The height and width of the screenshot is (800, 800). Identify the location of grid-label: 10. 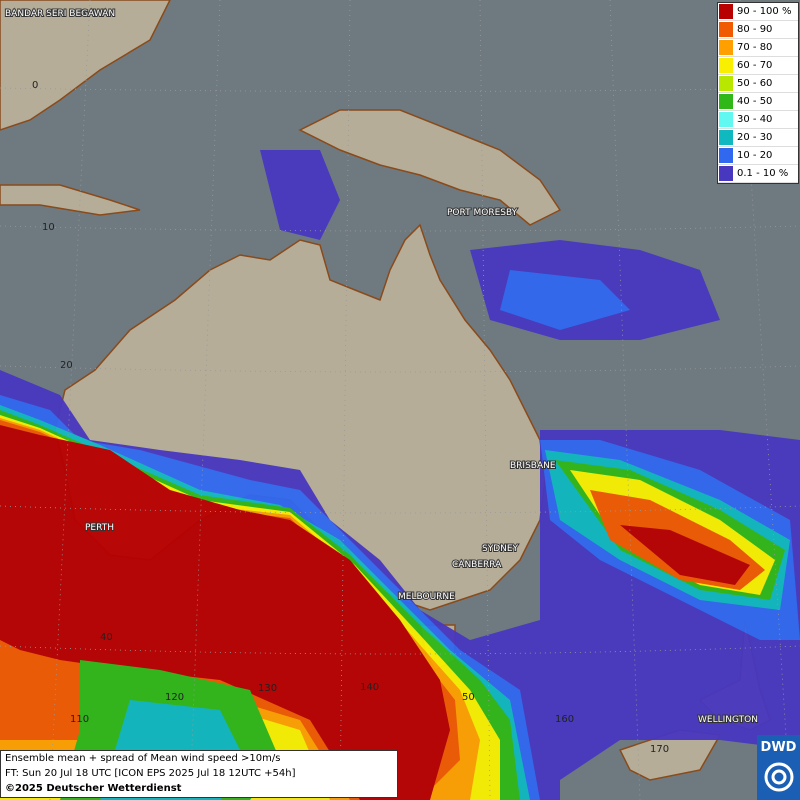
(48, 227).